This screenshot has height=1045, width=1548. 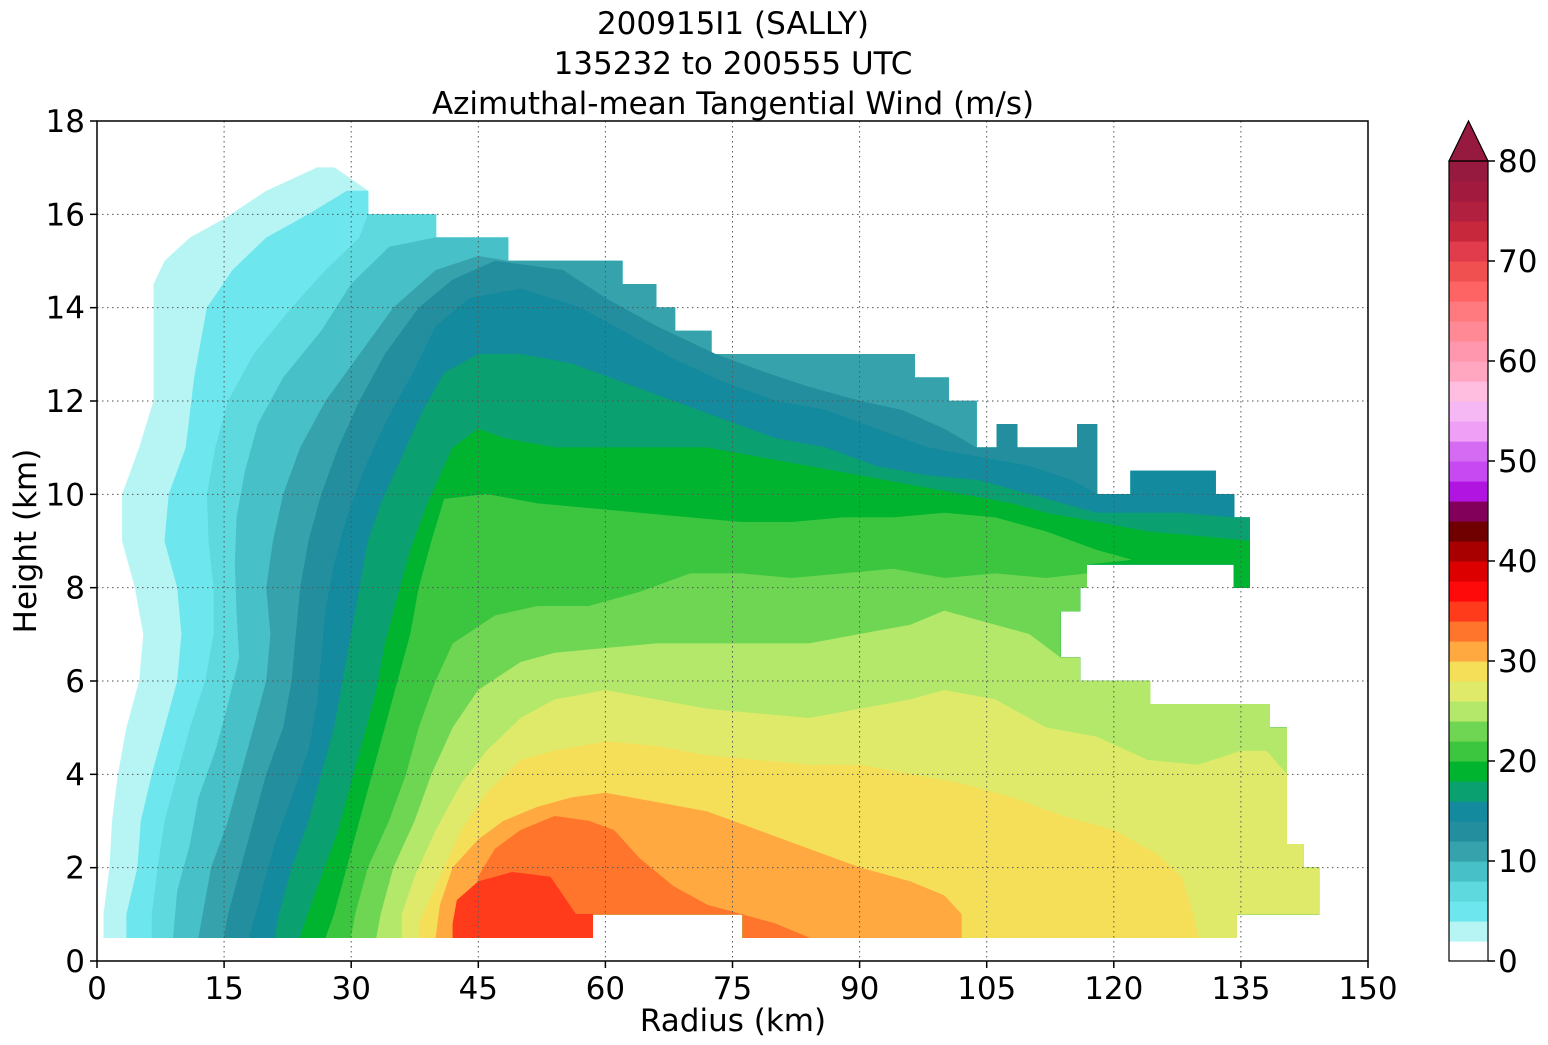 I want to click on y-tick-label: 16, so click(x=65, y=215).